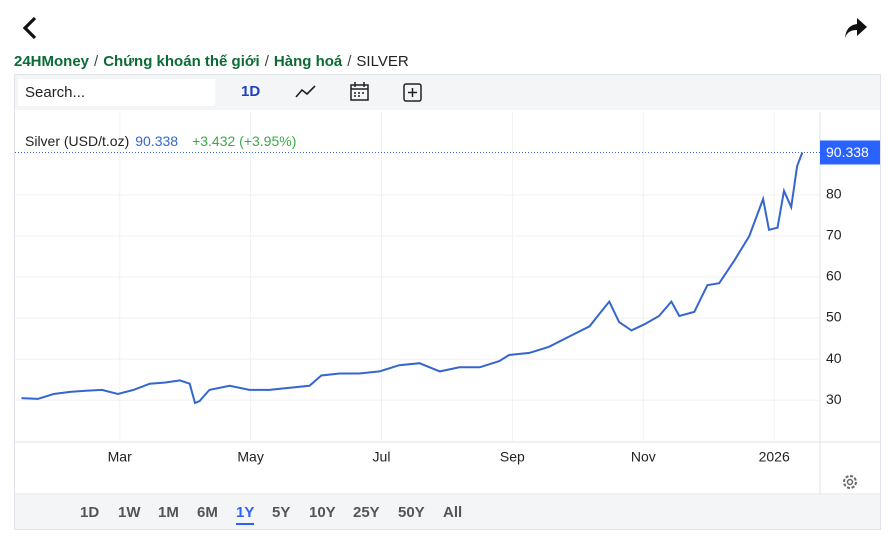 Image resolution: width=895 pixels, height=554 pixels. Describe the element at coordinates (366, 512) in the screenshot. I see `range-button: 25Y` at that location.